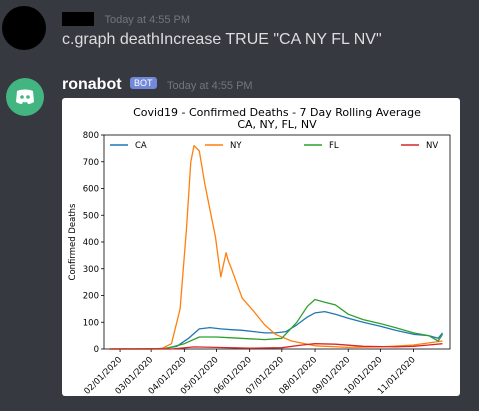 This screenshot has width=479, height=411. I want to click on series-line-fl, so click(276, 324).